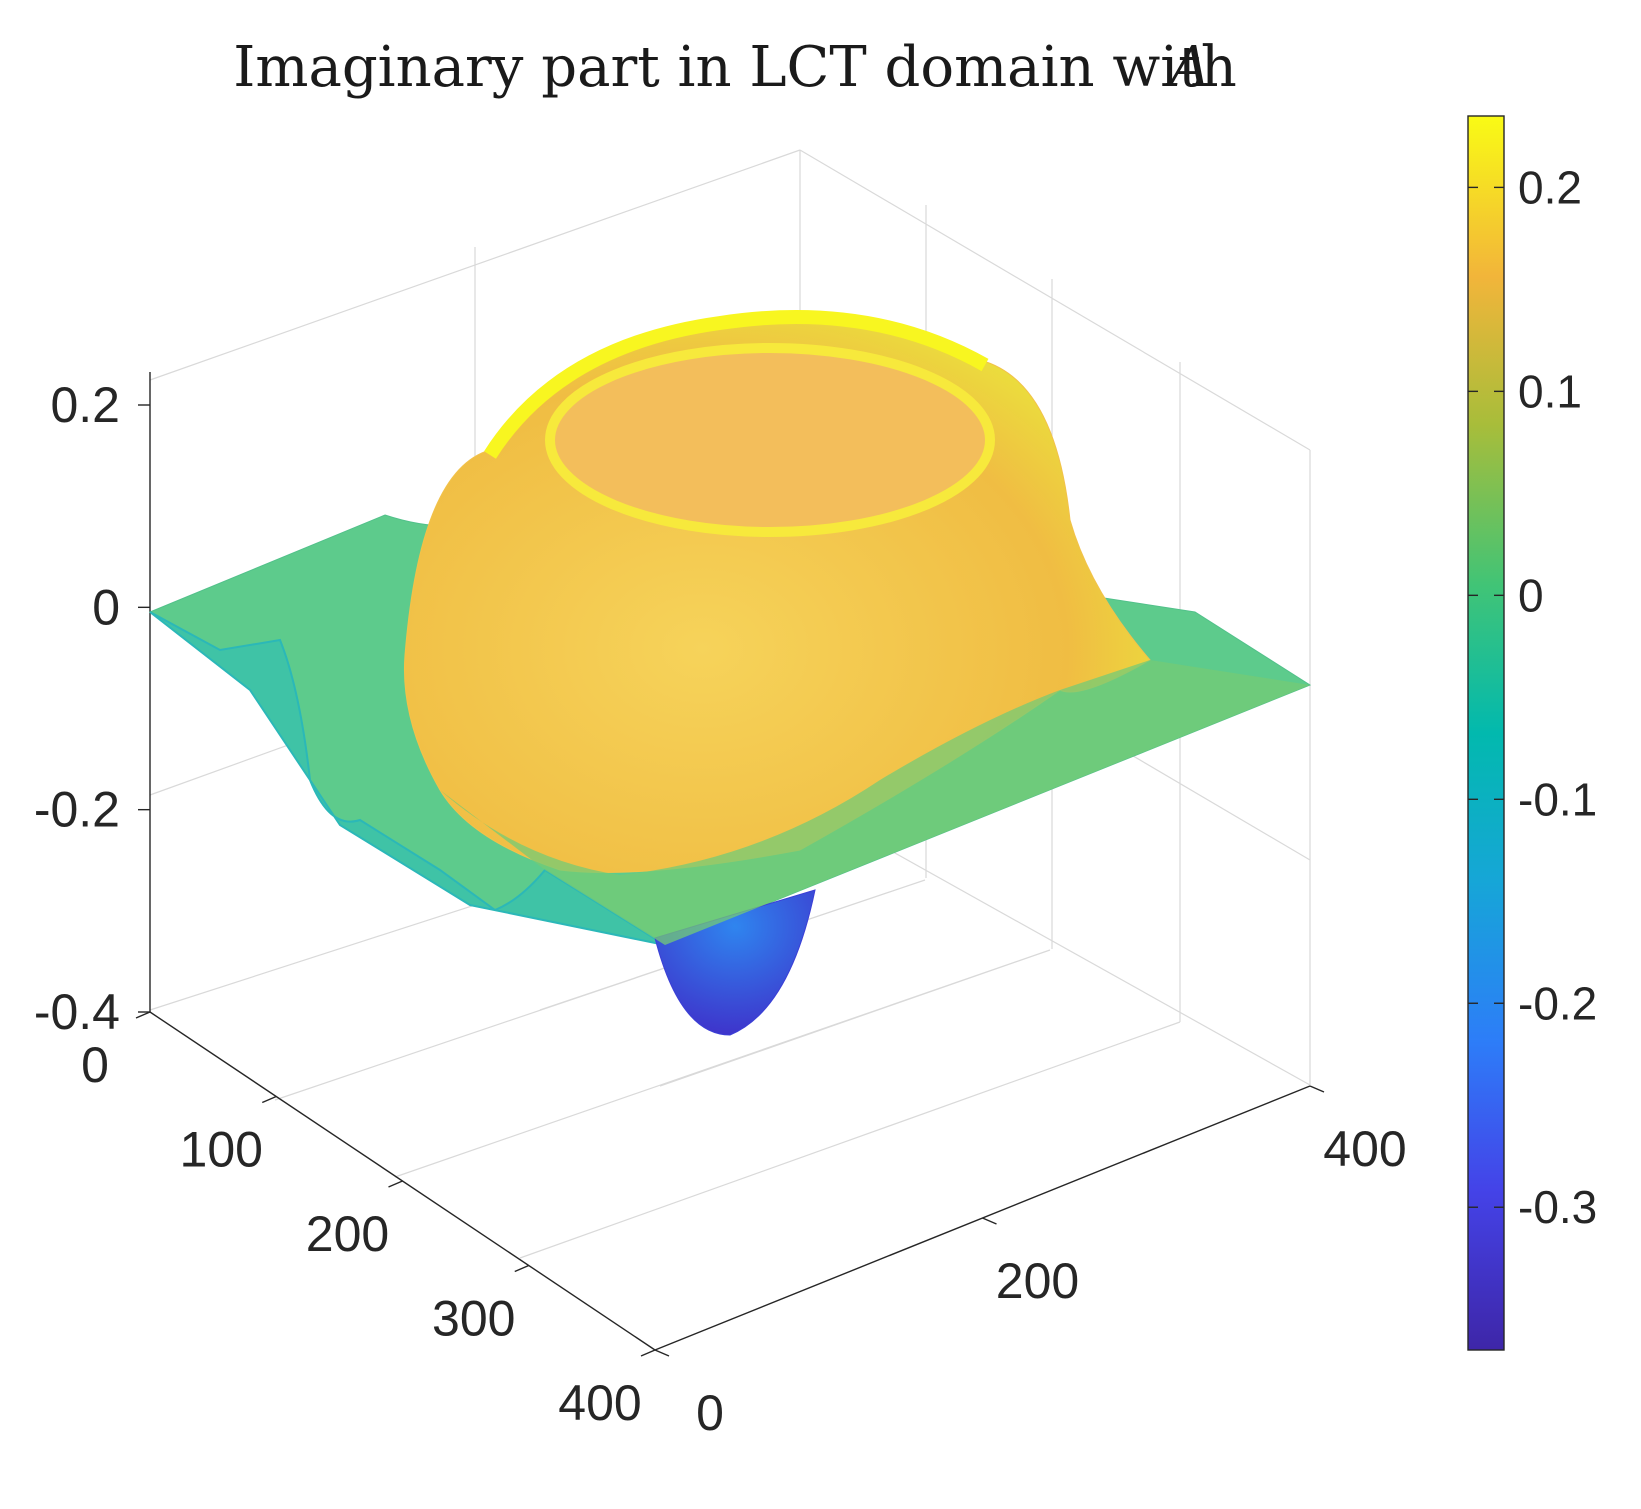 The height and width of the screenshot is (1509, 1641). What do you see at coordinates (407, 778) in the screenshot?
I see `surface-ripple-left` at bounding box center [407, 778].